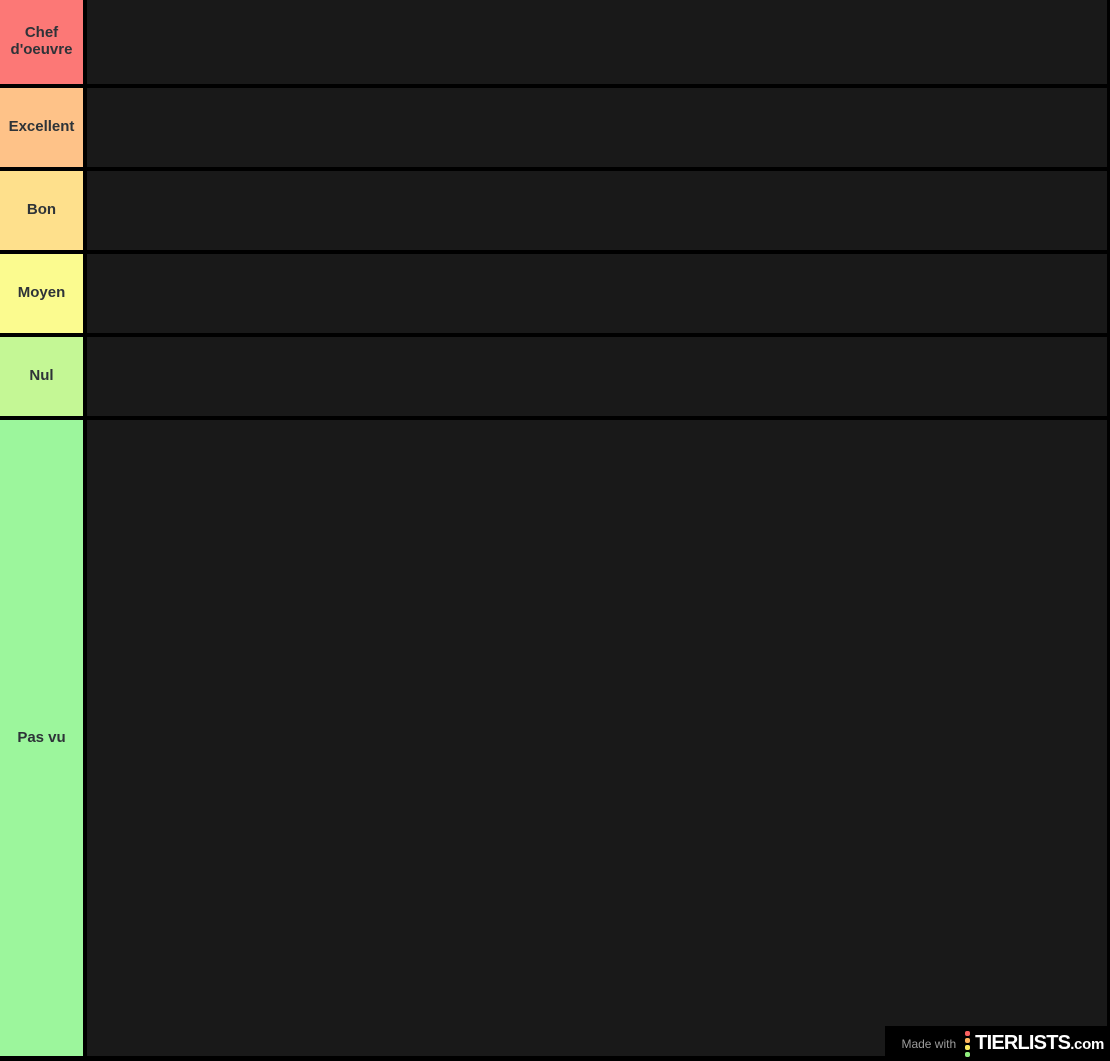 Image resolution: width=1110 pixels, height=1061 pixels. I want to click on watermark-brand-text: TIERLISTS.com, so click(1039, 1043).